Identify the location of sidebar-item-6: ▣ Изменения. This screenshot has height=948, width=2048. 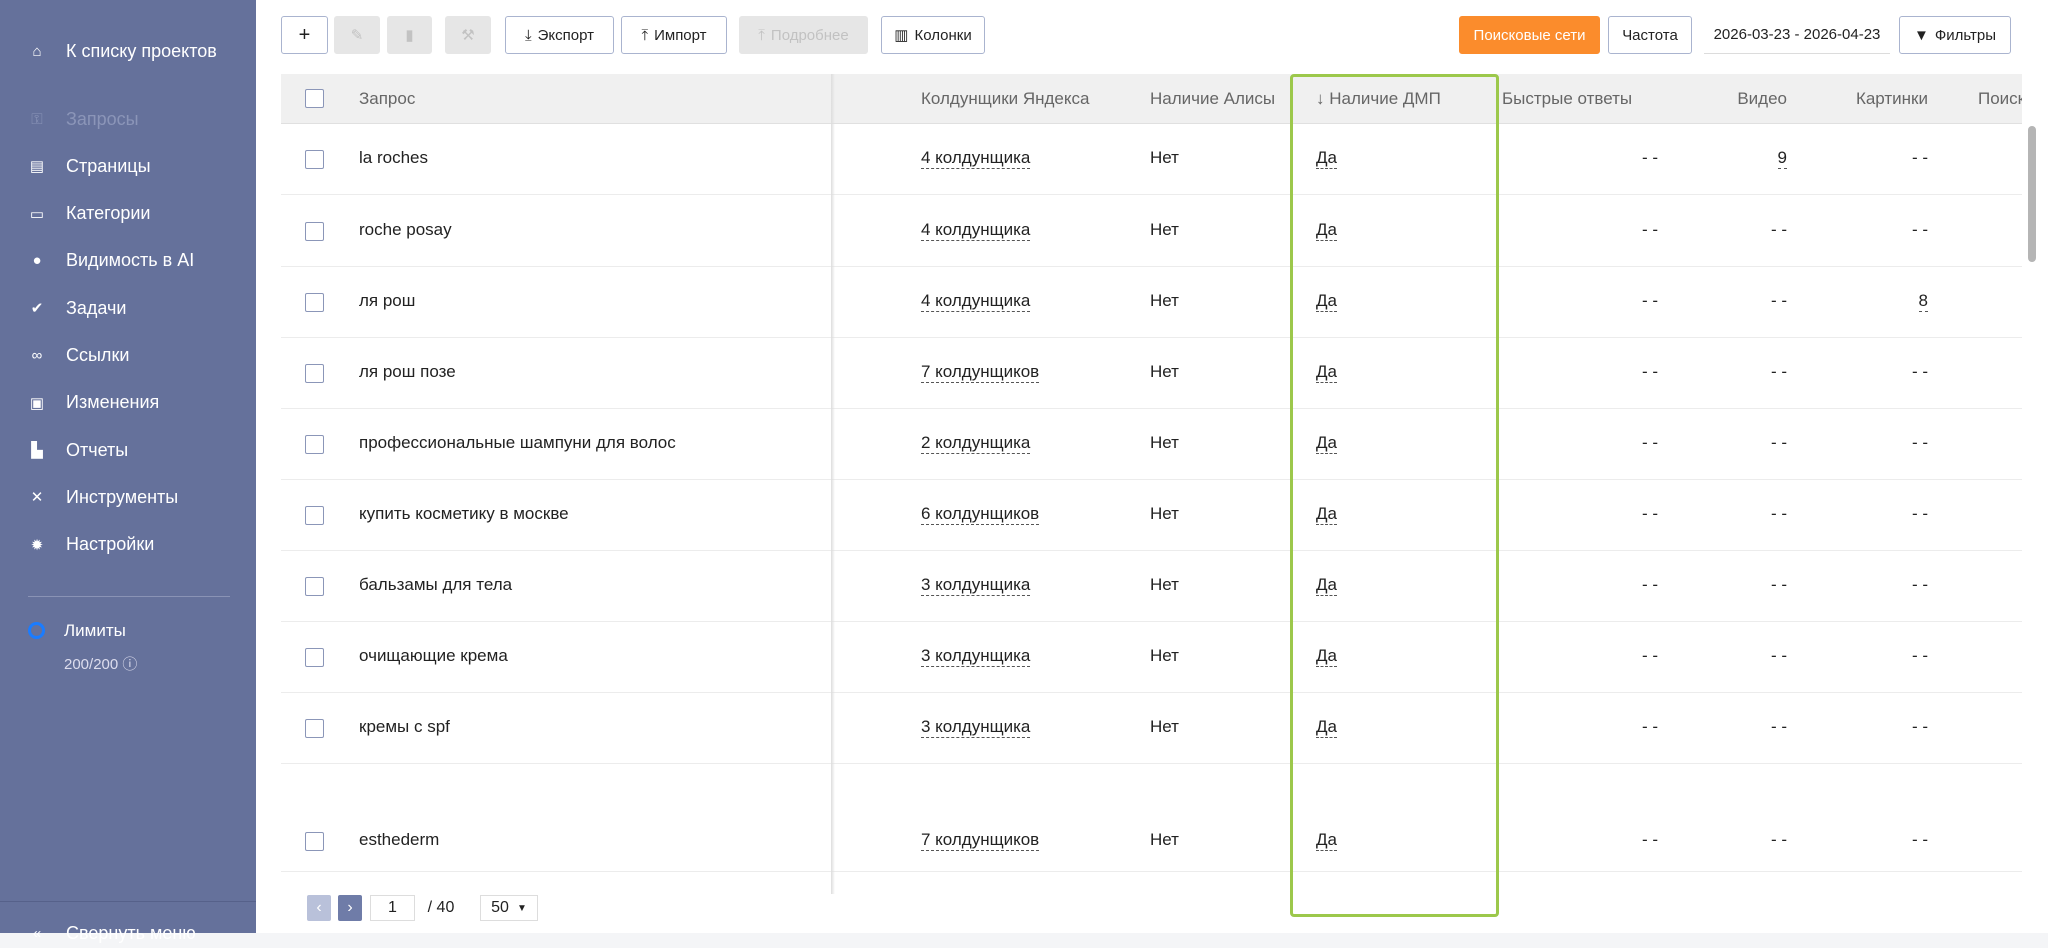
(93, 403).